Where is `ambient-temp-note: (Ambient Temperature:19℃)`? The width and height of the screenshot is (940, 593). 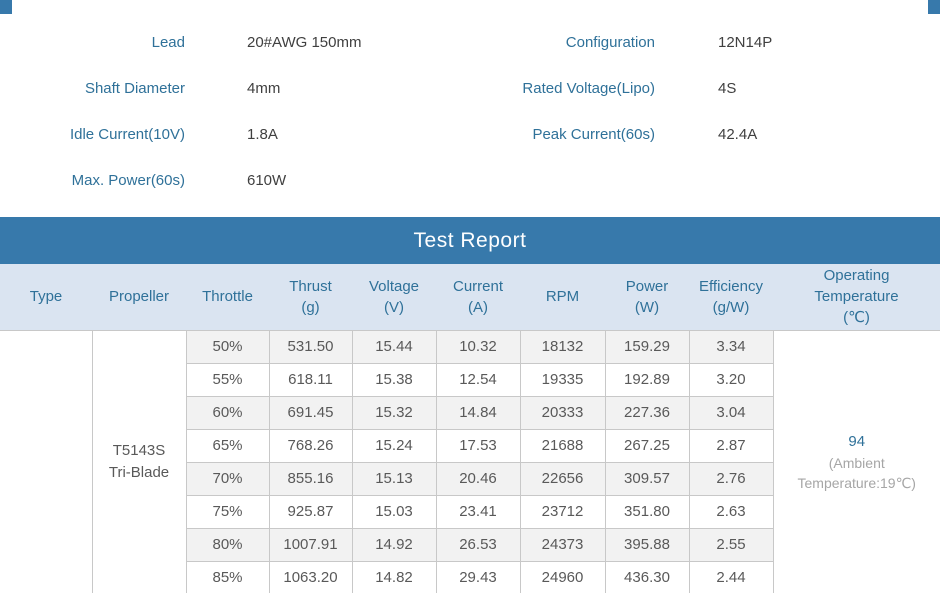
ambient-temp-note: (Ambient Temperature:19℃) is located at coordinates (856, 473).